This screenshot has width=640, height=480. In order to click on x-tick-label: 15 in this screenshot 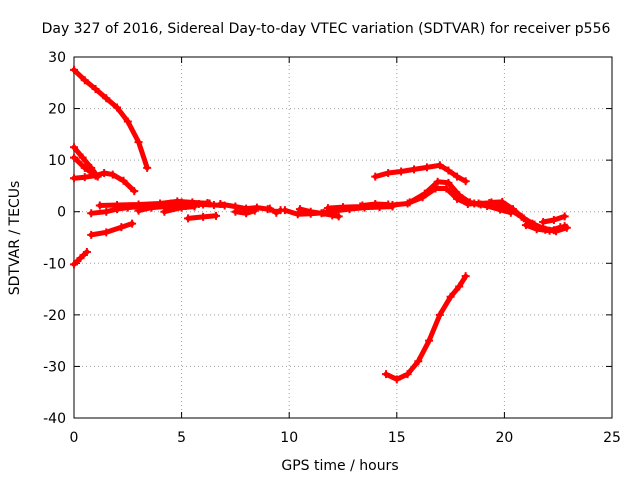, I will do `click(397, 438)`.